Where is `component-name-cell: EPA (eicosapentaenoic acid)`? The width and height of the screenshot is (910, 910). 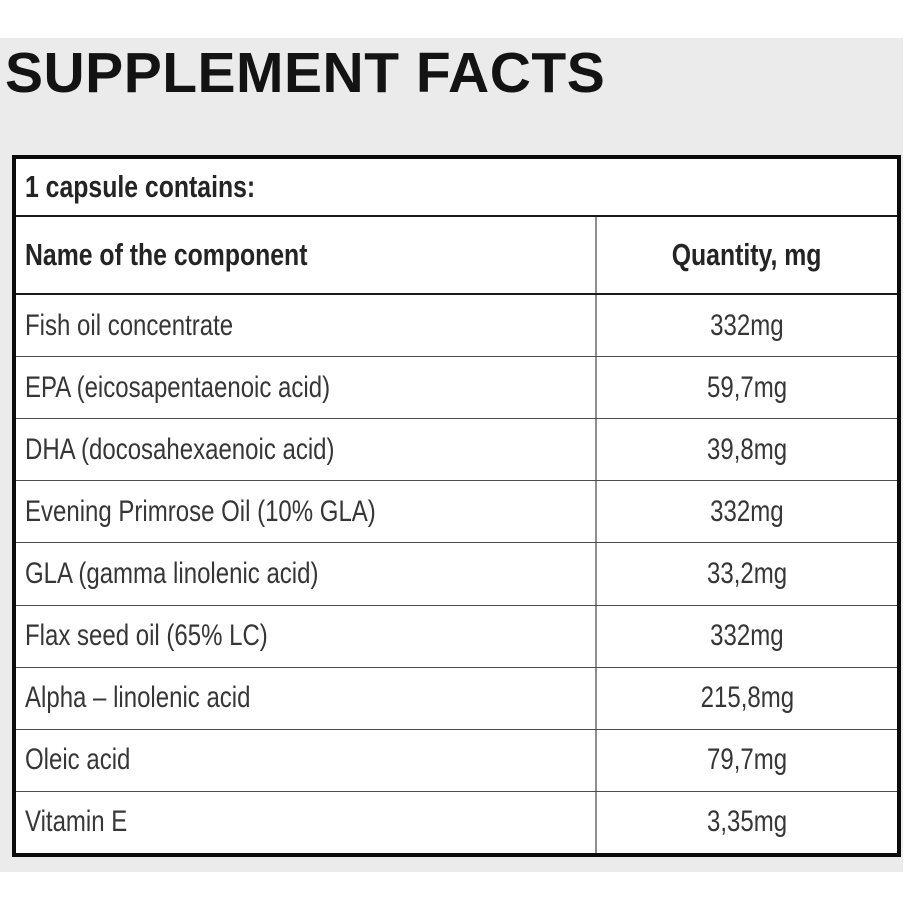 component-name-cell: EPA (eicosapentaenoic acid) is located at coordinates (306, 388).